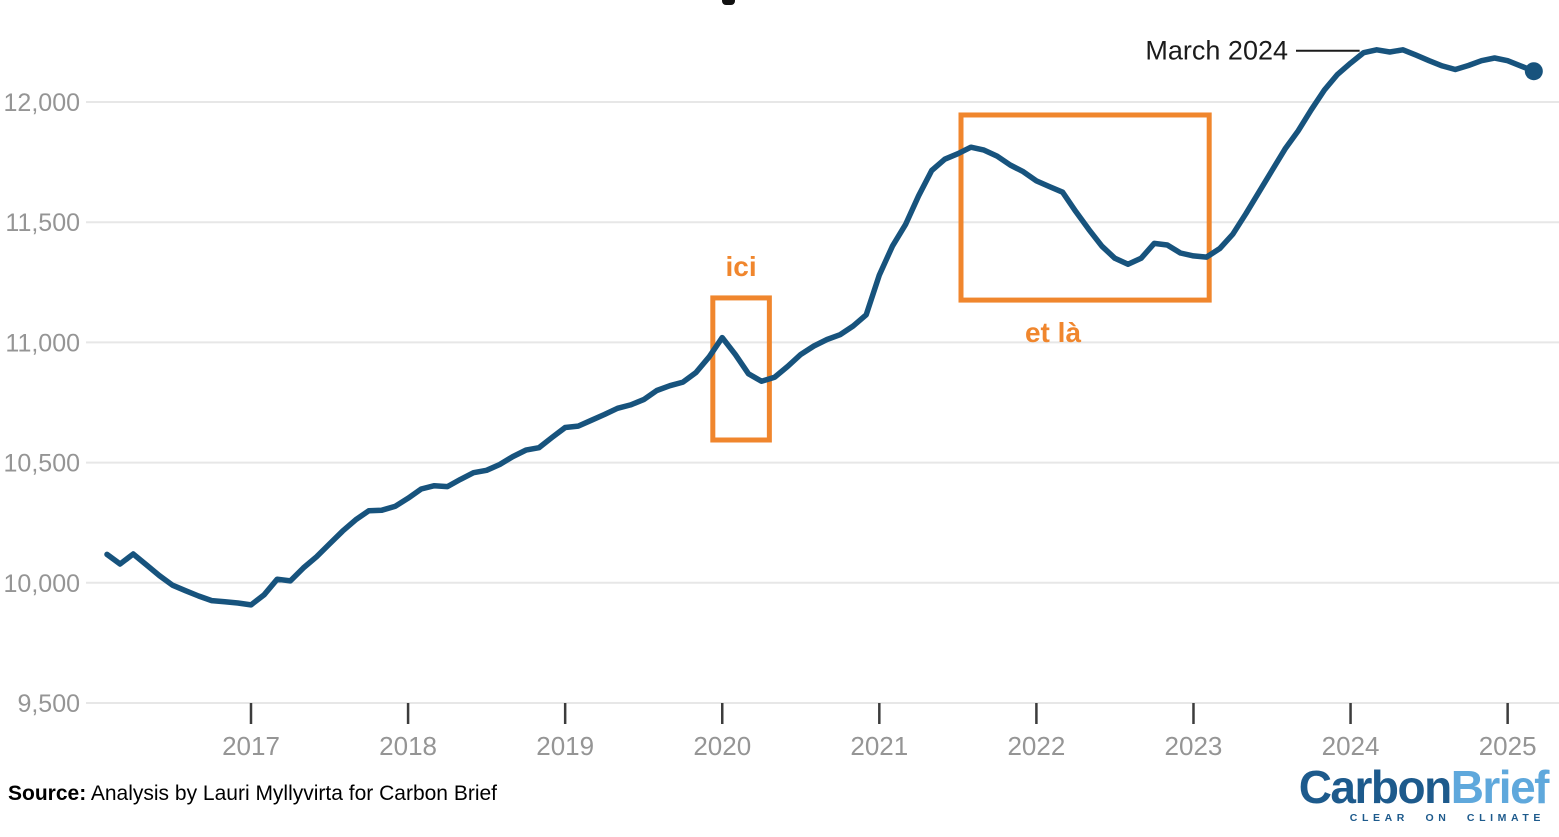 The height and width of the screenshot is (837, 1559). Describe the element at coordinates (1375, 787) in the screenshot. I see `logo-carbon-text: Carbon` at that location.